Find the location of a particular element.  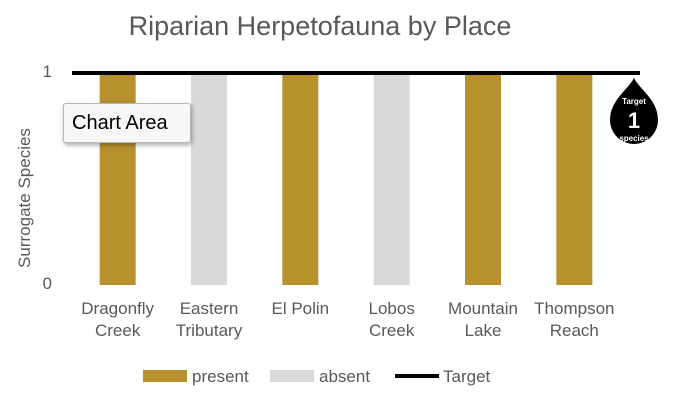

chart-area-tooltip: Chart Area is located at coordinates (127, 123).